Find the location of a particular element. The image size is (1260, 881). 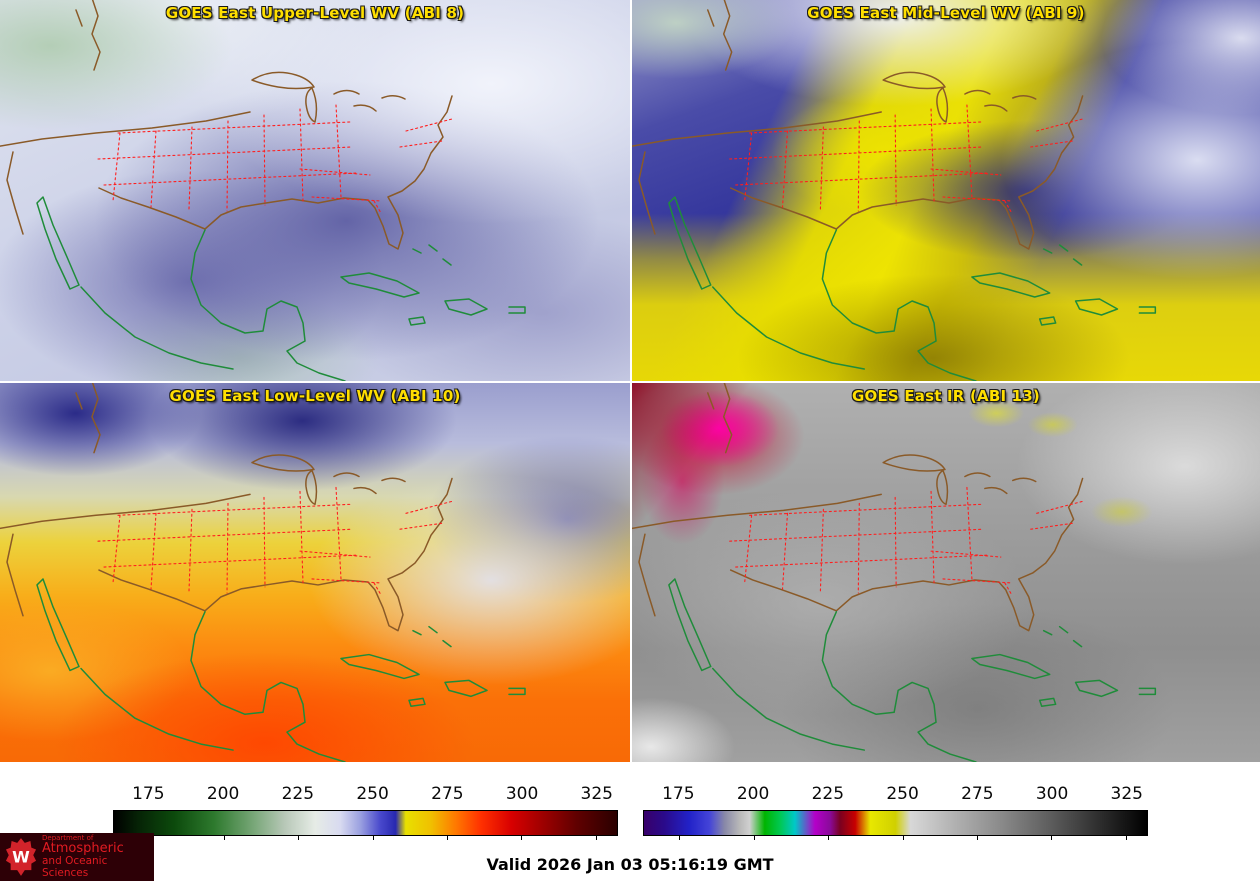

uw-crest-icon: W is located at coordinates (21, 857).